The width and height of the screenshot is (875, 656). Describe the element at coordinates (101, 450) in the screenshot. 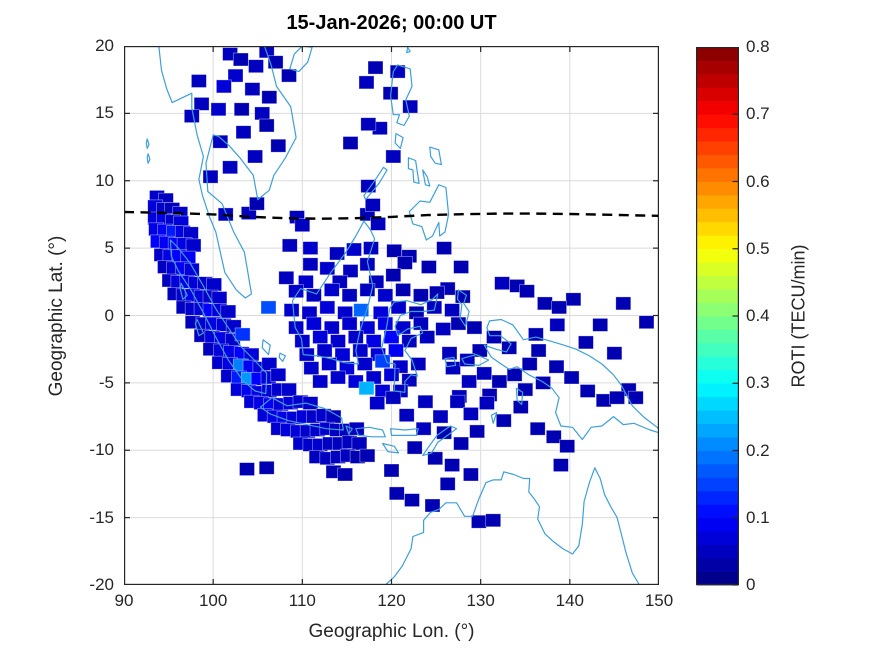

I see `y-tick-label: -10` at that location.